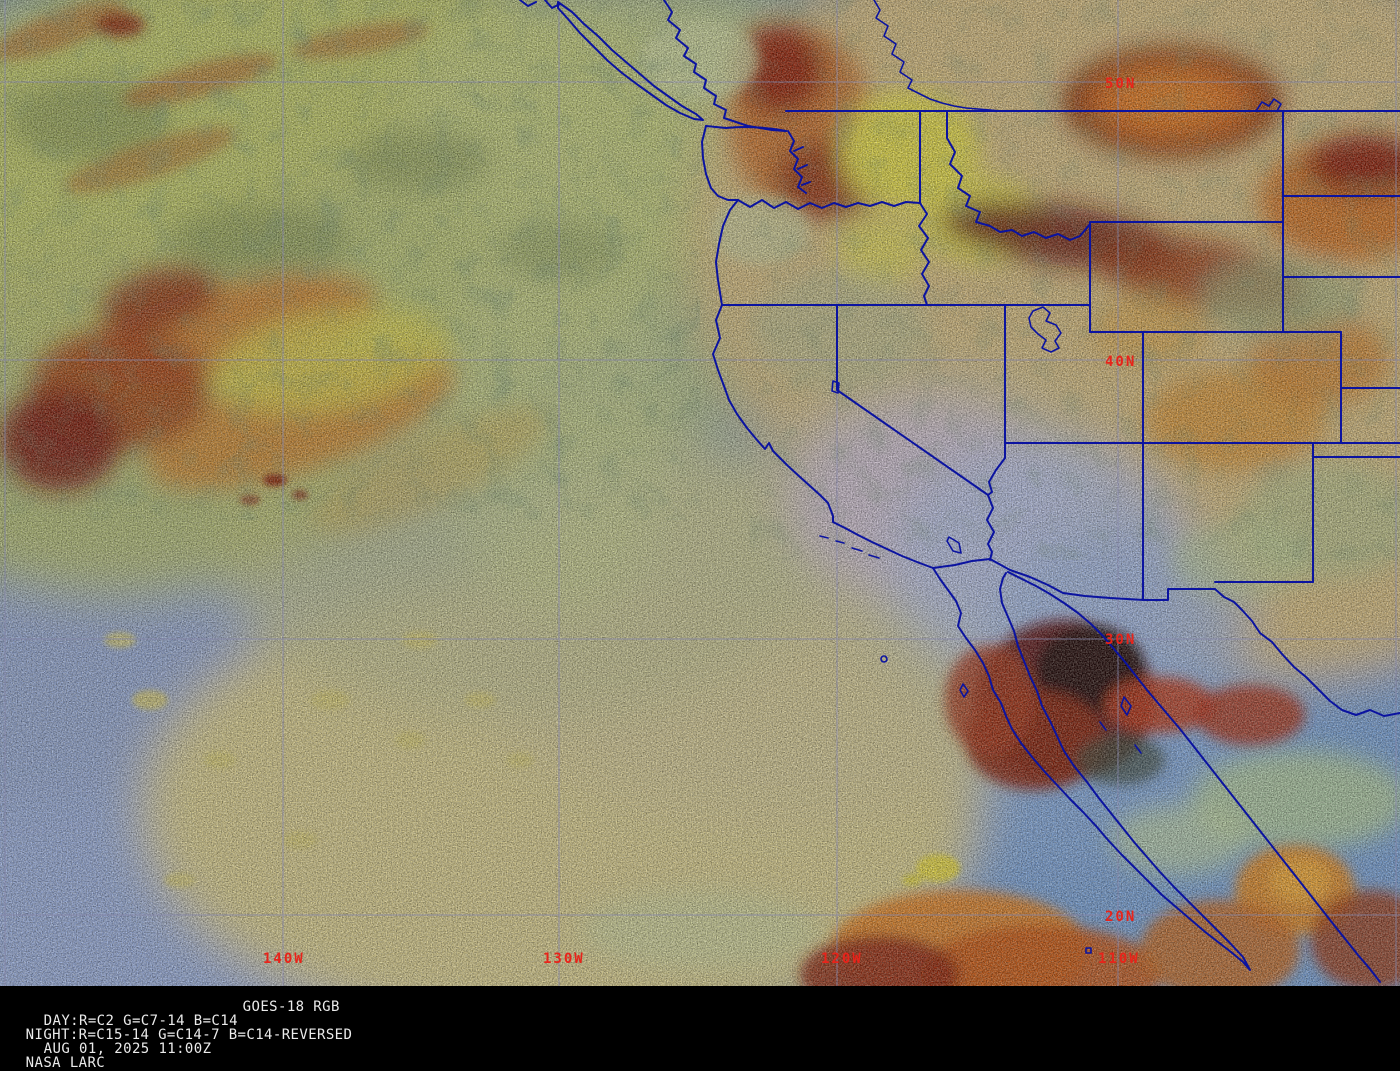 The width and height of the screenshot is (1400, 1071). What do you see at coordinates (912, 400) in the screenshot?
I see `ca-nv-border` at bounding box center [912, 400].